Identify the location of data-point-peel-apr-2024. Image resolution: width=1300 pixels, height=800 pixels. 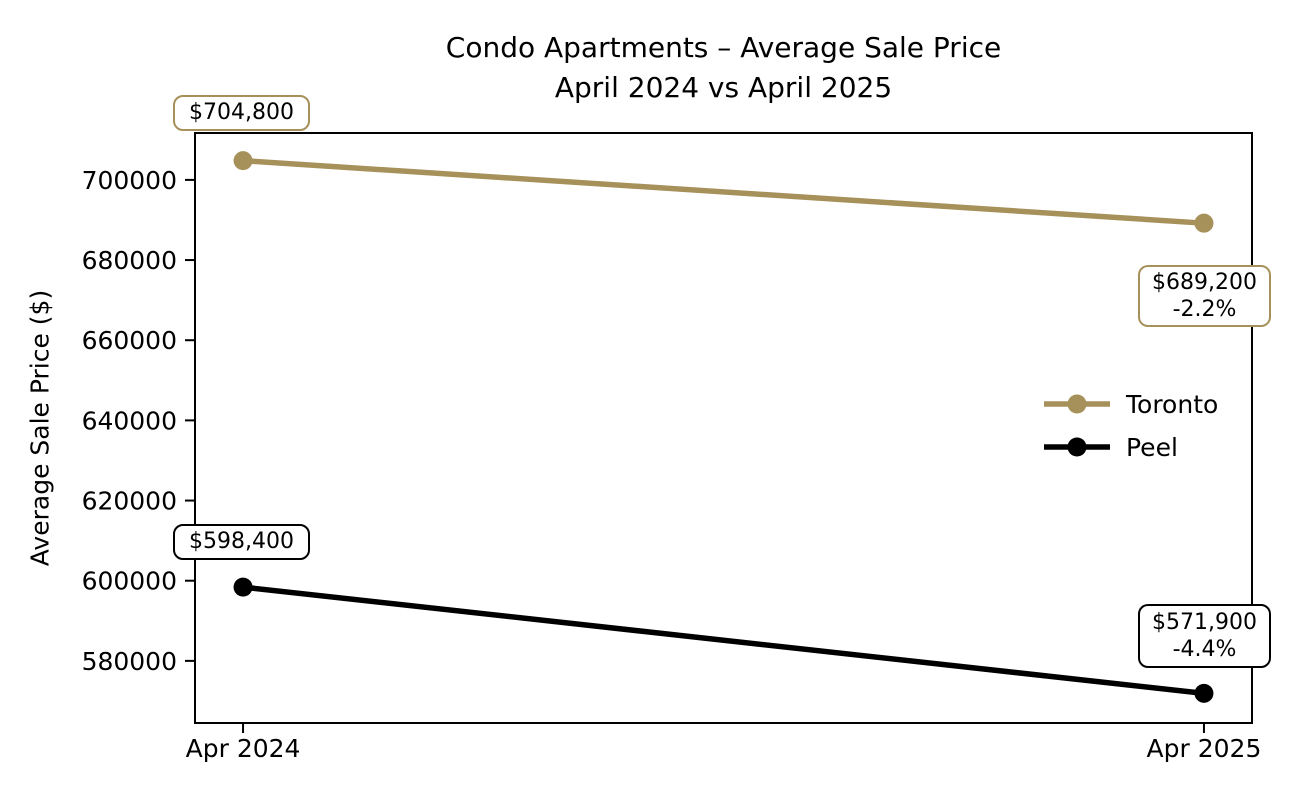
(243, 587).